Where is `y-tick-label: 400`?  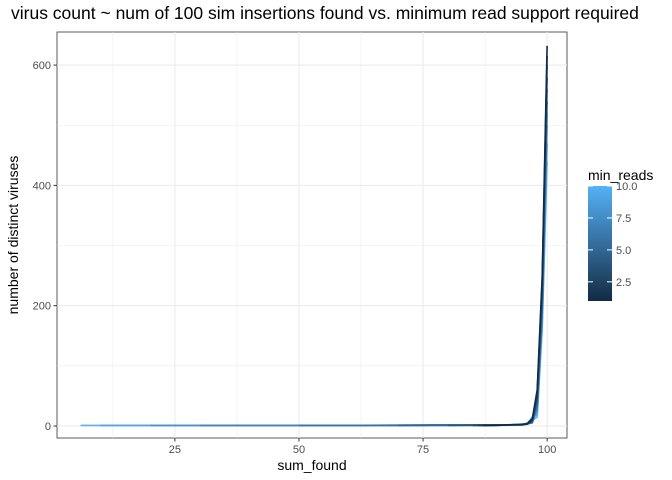
y-tick-label: 400 is located at coordinates (42, 186).